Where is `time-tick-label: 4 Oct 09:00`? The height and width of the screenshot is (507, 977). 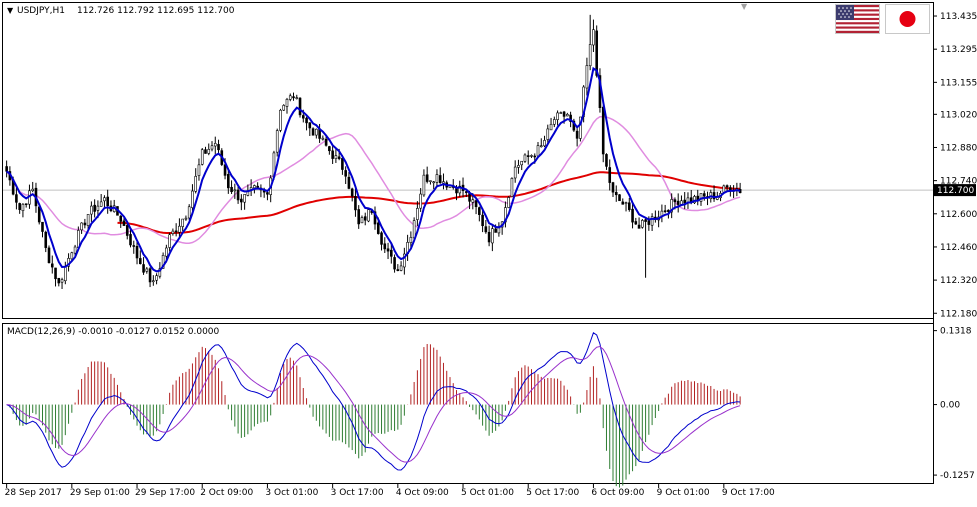 time-tick-label: 4 Oct 09:00 is located at coordinates (422, 493).